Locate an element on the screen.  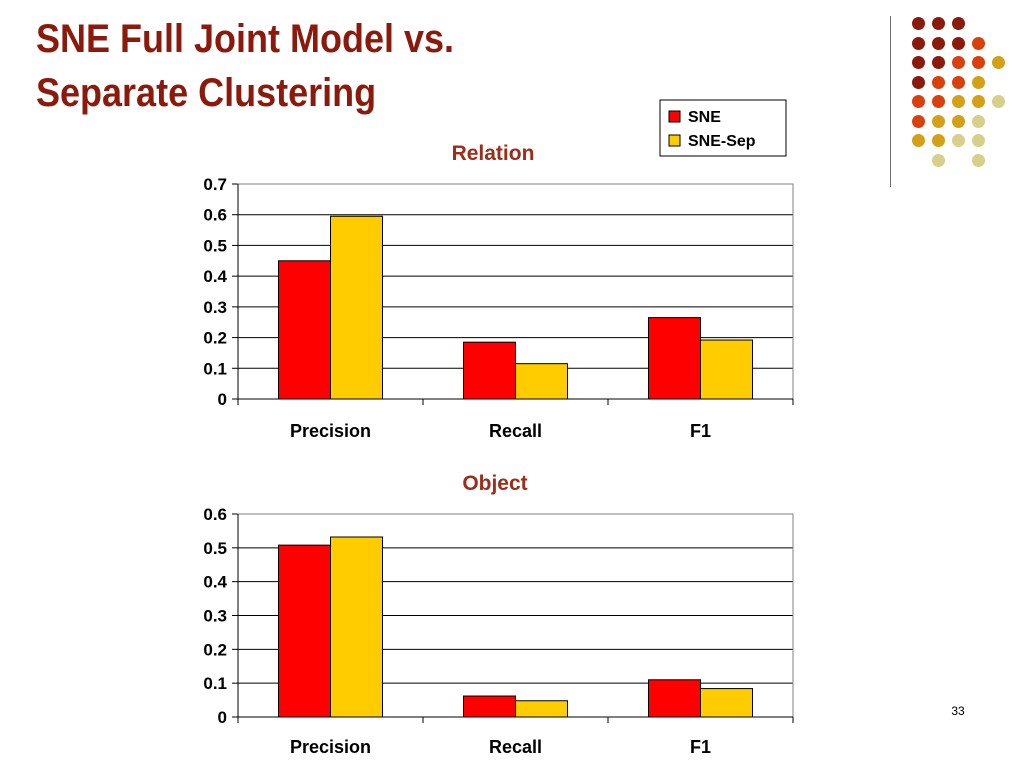
legend-label: SNE is located at coordinates (704, 117).